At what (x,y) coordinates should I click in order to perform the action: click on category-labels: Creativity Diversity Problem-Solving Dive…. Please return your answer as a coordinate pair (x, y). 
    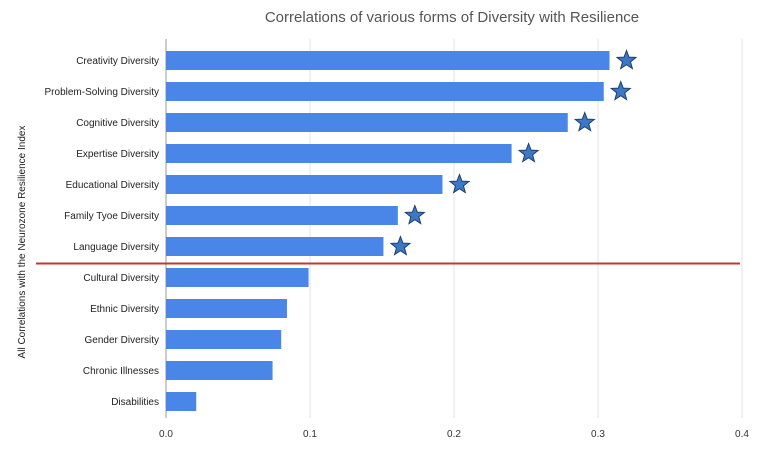
    Looking at the image, I should click on (102, 232).